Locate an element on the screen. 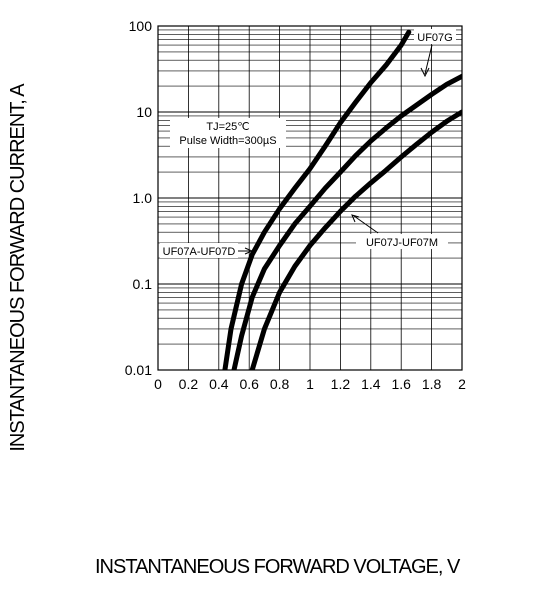  series-label-uf07a-uf07d: UF07A-UF07D is located at coordinates (199, 250).